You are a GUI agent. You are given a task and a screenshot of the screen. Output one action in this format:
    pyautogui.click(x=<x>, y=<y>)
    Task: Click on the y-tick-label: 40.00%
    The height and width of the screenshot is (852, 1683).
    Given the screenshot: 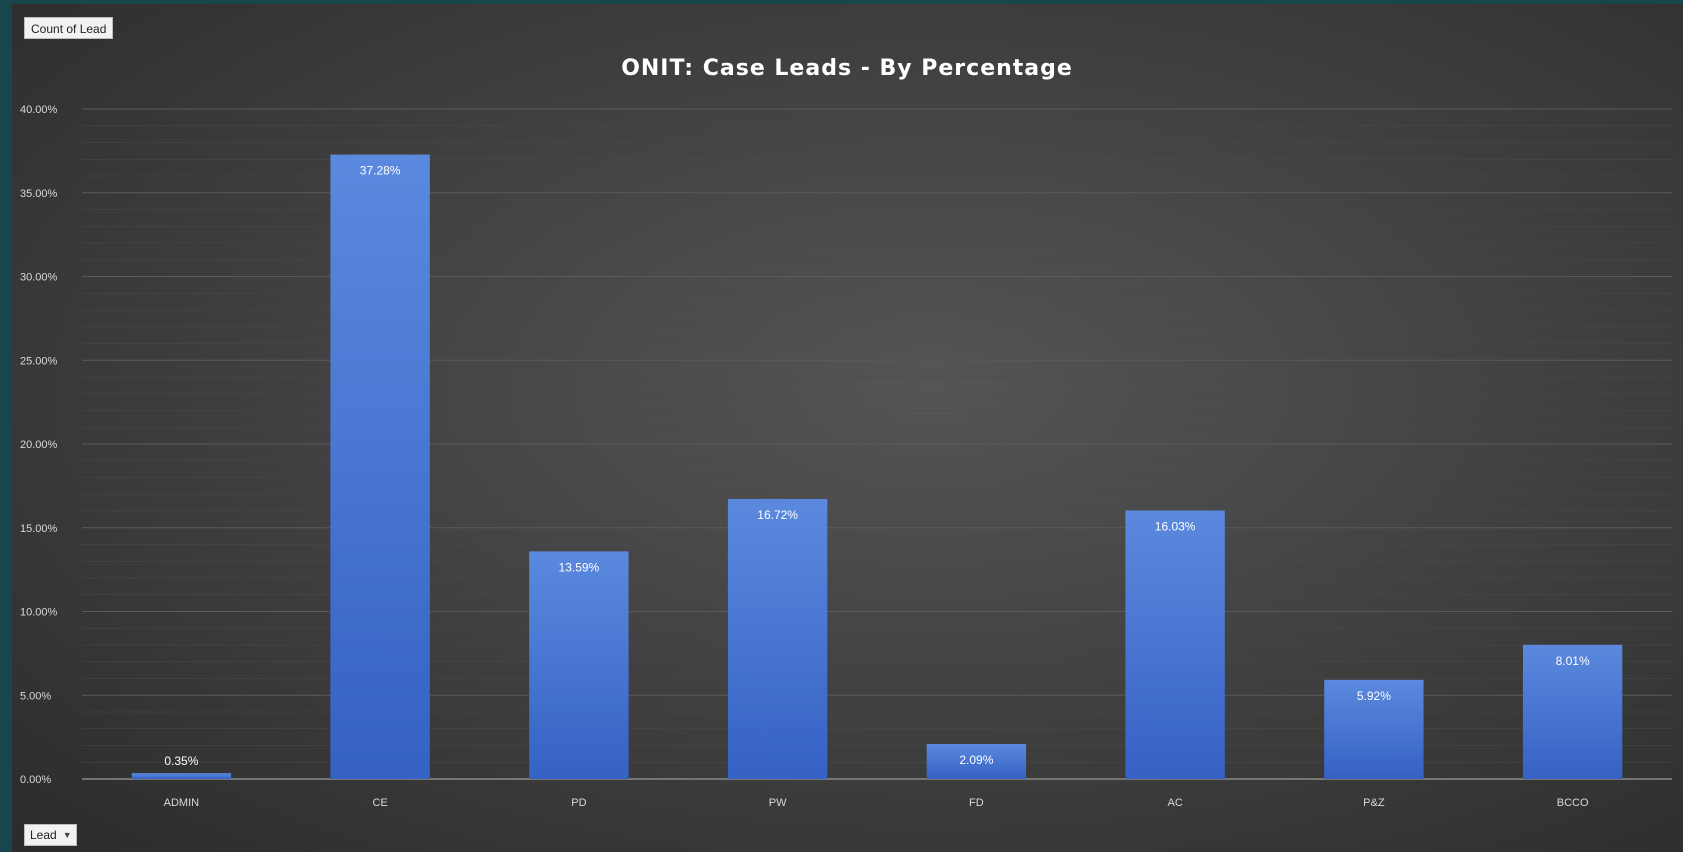 What is the action you would take?
    pyautogui.click(x=39, y=110)
    